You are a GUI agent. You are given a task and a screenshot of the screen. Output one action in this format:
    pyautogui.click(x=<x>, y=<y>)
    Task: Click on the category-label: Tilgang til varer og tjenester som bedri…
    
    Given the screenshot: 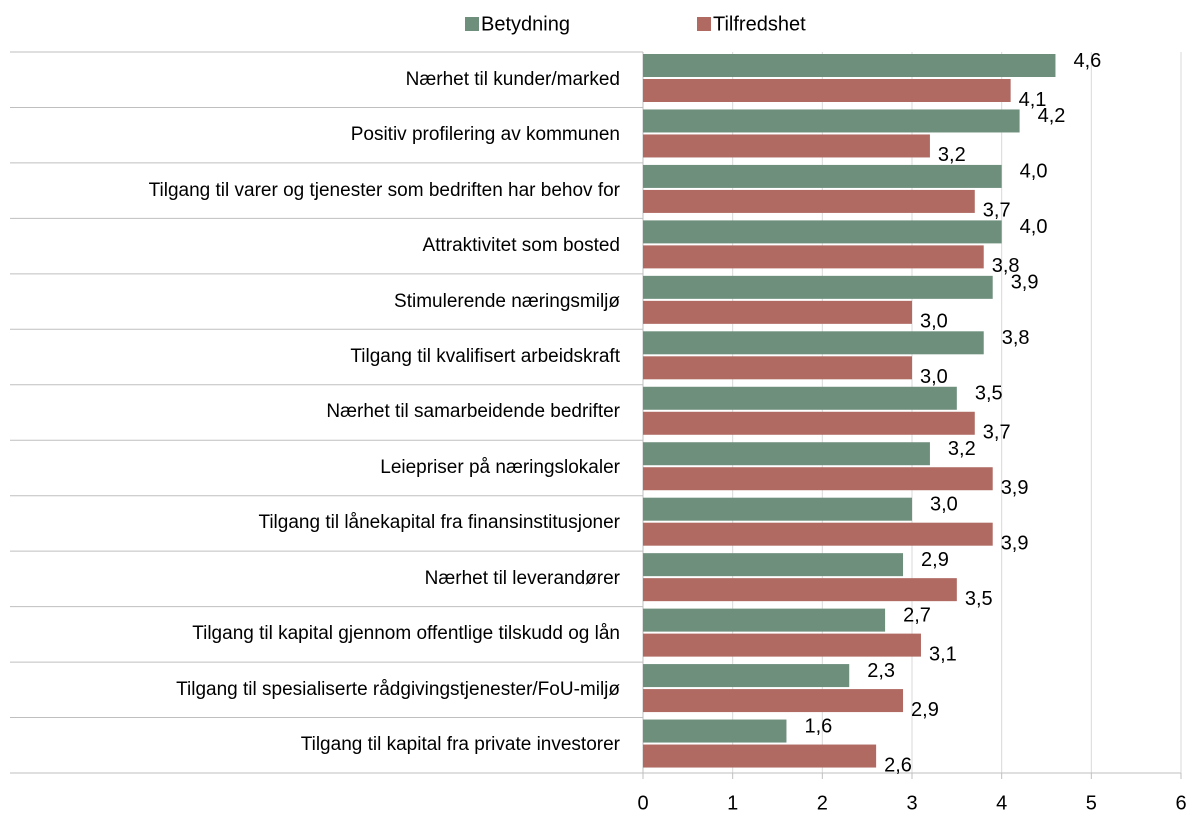 What is the action you would take?
    pyautogui.click(x=315, y=190)
    